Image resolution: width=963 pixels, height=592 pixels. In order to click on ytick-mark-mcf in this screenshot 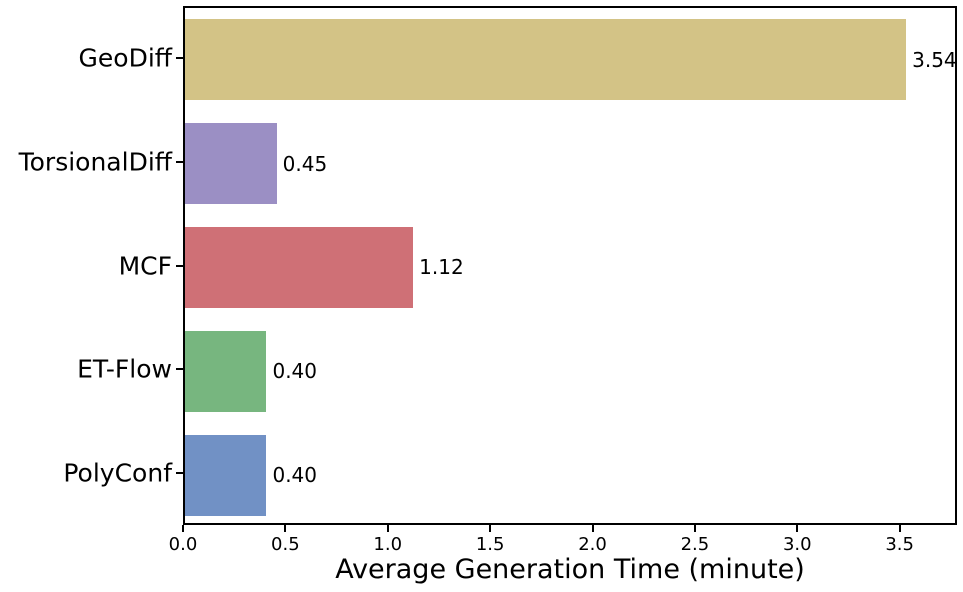, I will do `click(179, 265)`.